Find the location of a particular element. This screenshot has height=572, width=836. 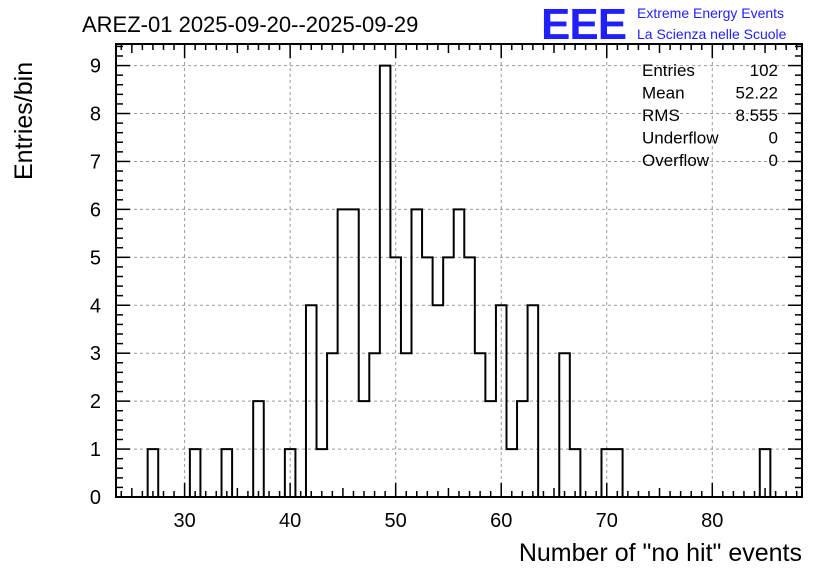

x-tick-label: 60 is located at coordinates (501, 521).